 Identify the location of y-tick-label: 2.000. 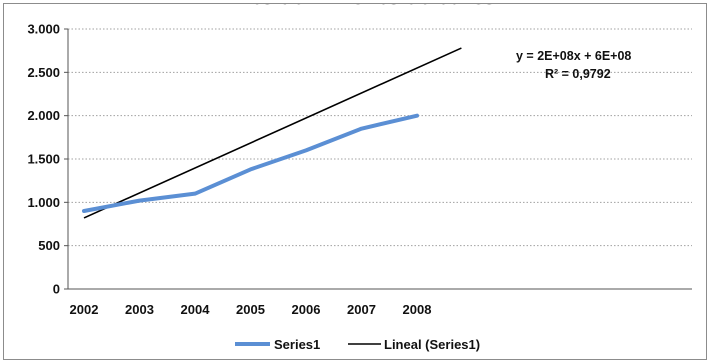
(43, 115).